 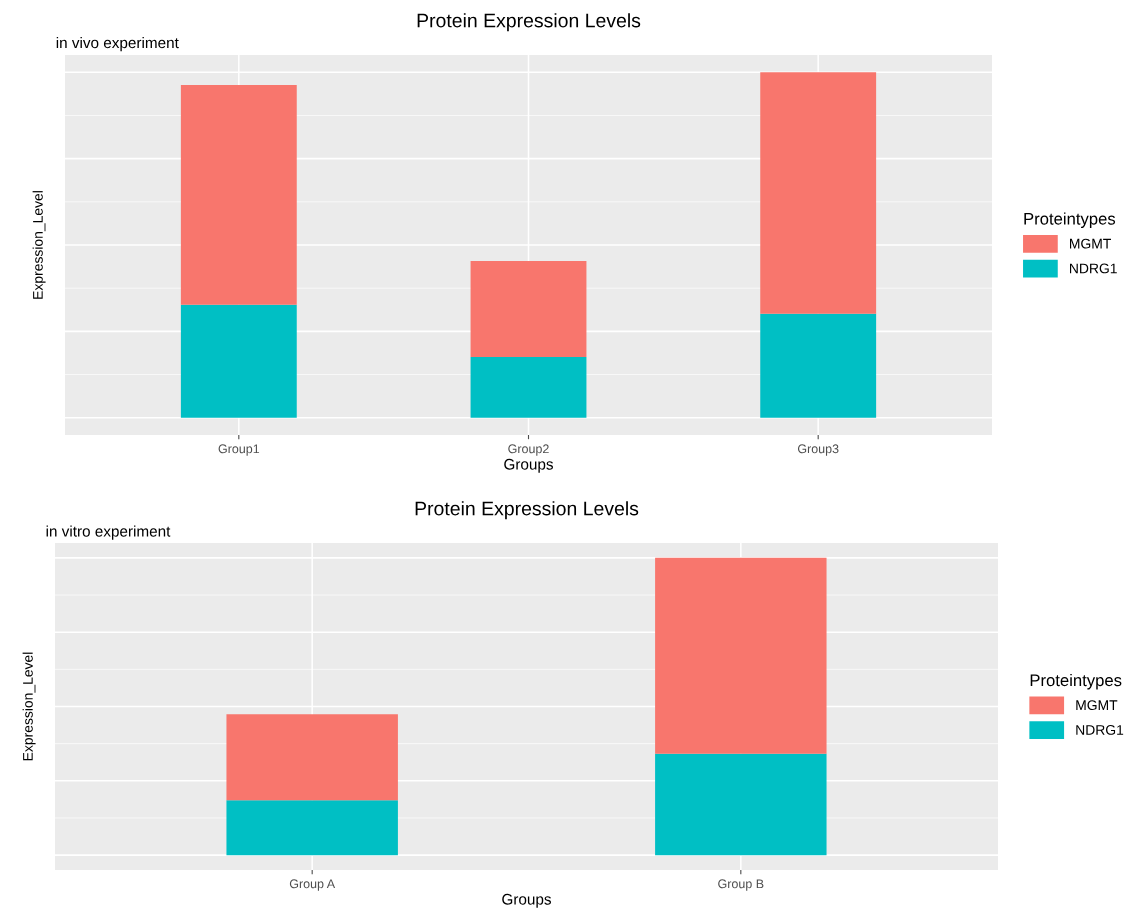 What do you see at coordinates (818, 450) in the screenshot?
I see `x-tick-label: Group3` at bounding box center [818, 450].